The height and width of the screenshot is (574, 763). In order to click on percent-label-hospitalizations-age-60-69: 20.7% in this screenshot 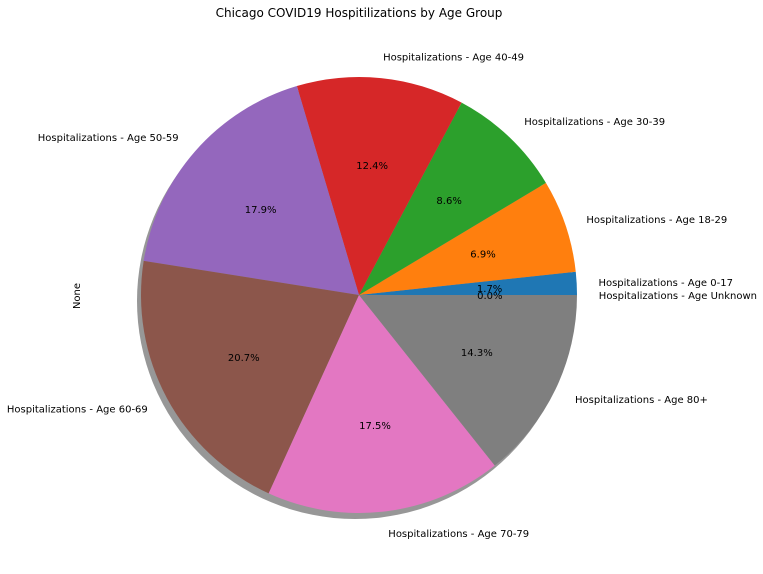, I will do `click(244, 358)`.